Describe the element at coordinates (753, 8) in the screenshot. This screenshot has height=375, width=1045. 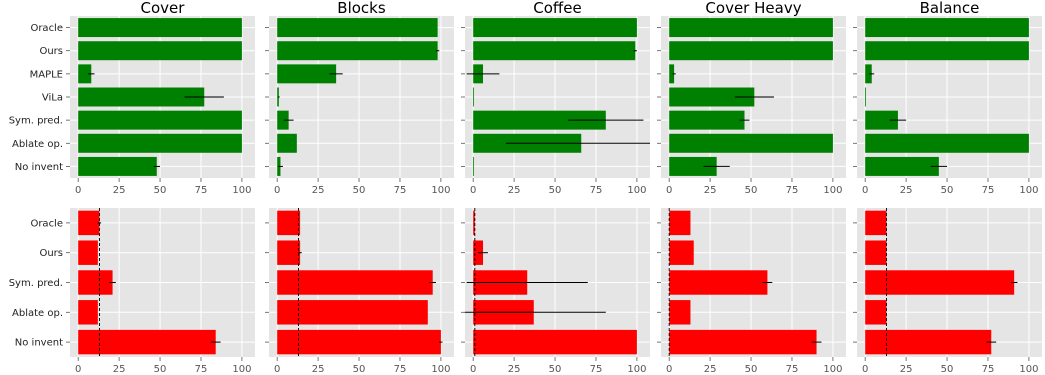
I see `subplot-title: Cover Heavy` at that location.